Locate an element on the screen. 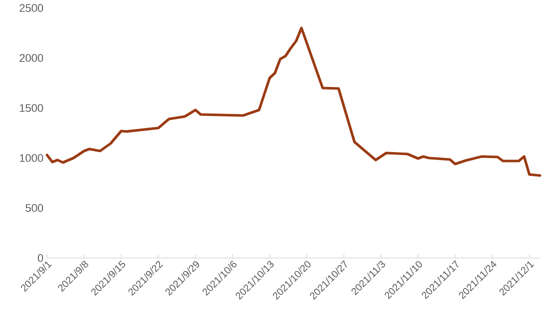 The width and height of the screenshot is (550, 335). y-tick-label: 0 is located at coordinates (41, 258).